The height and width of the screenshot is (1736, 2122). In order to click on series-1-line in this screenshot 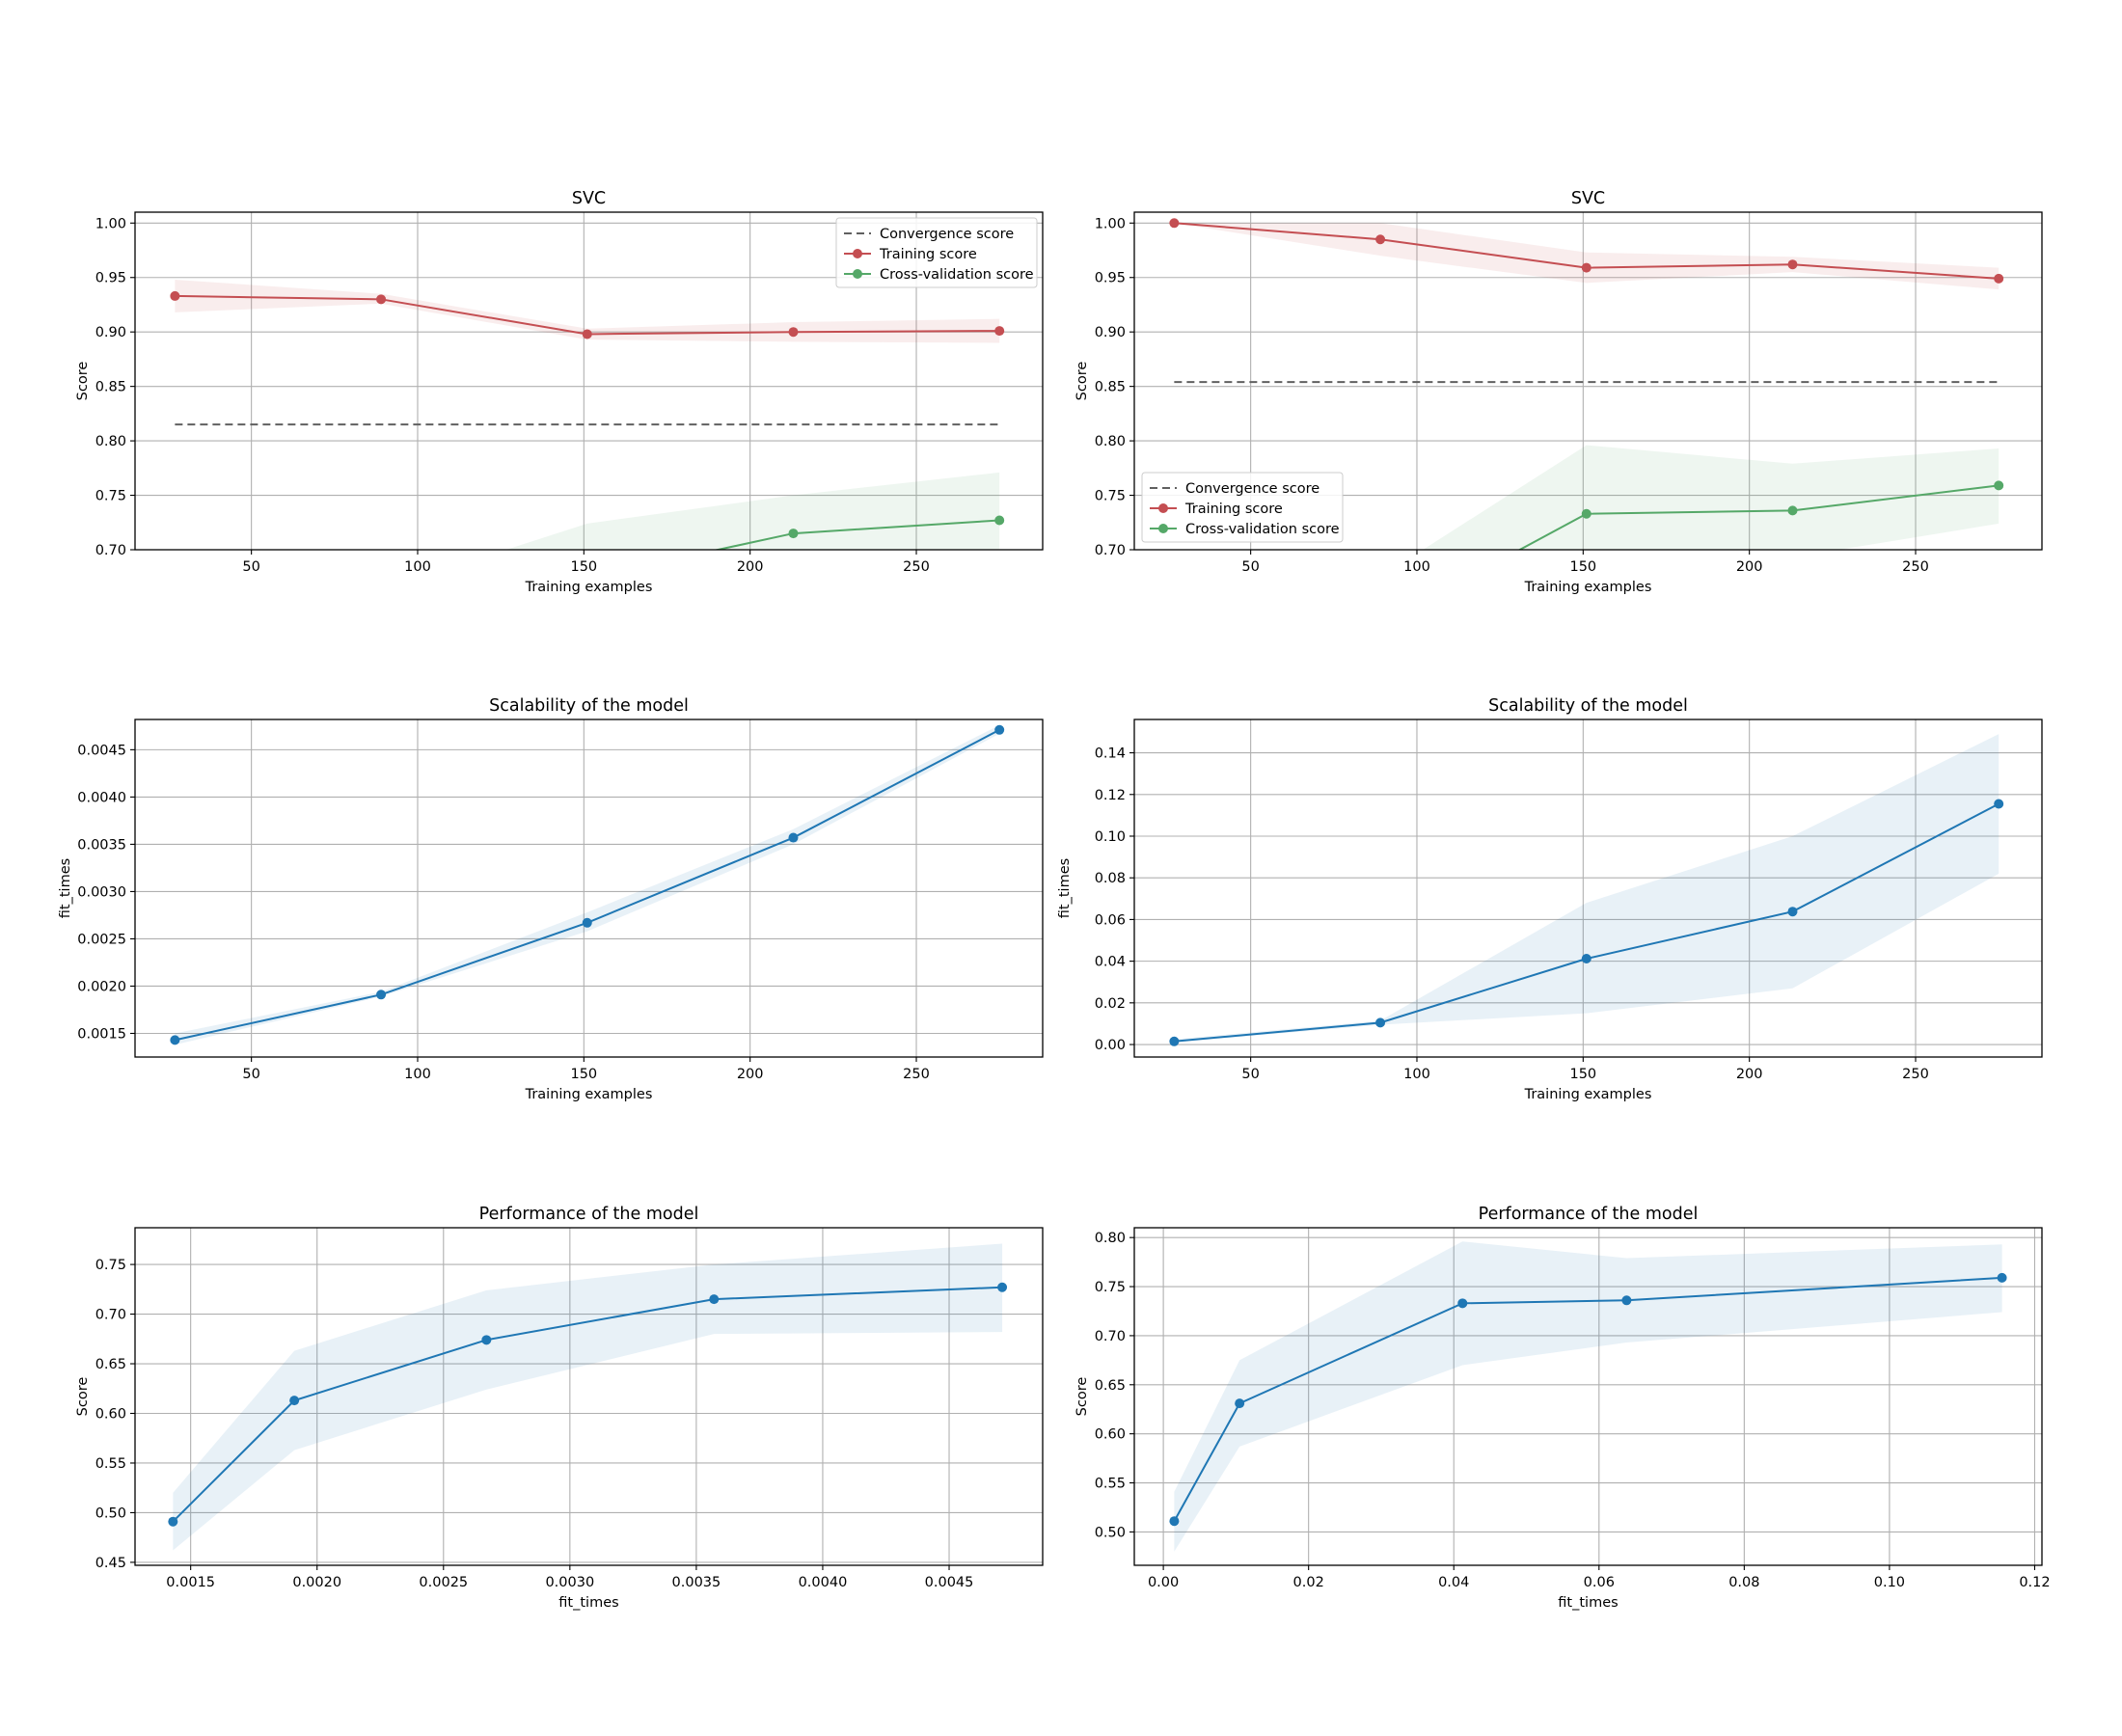, I will do `click(588, 885)`.